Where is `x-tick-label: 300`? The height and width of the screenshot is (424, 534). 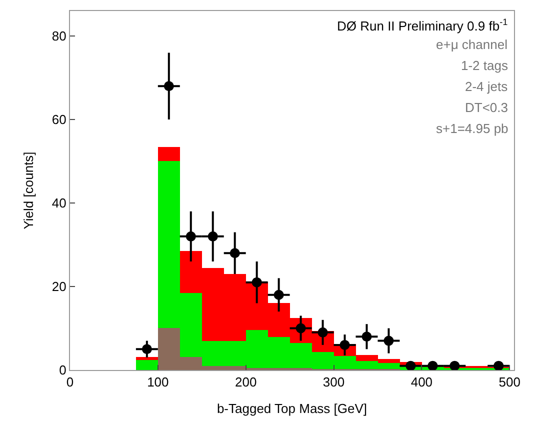 x-tick-label: 300 is located at coordinates (333, 382).